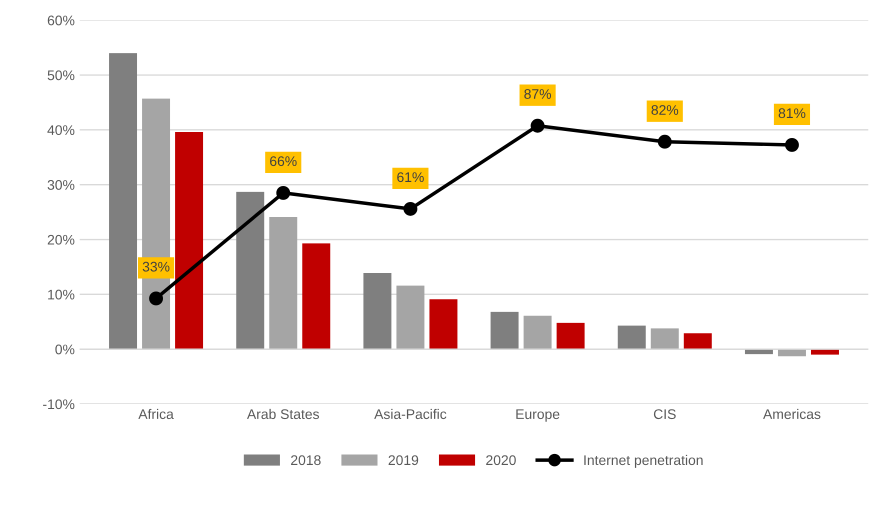 The width and height of the screenshot is (886, 505). I want to click on x-tick-label: Asia-Pacific, so click(410, 414).